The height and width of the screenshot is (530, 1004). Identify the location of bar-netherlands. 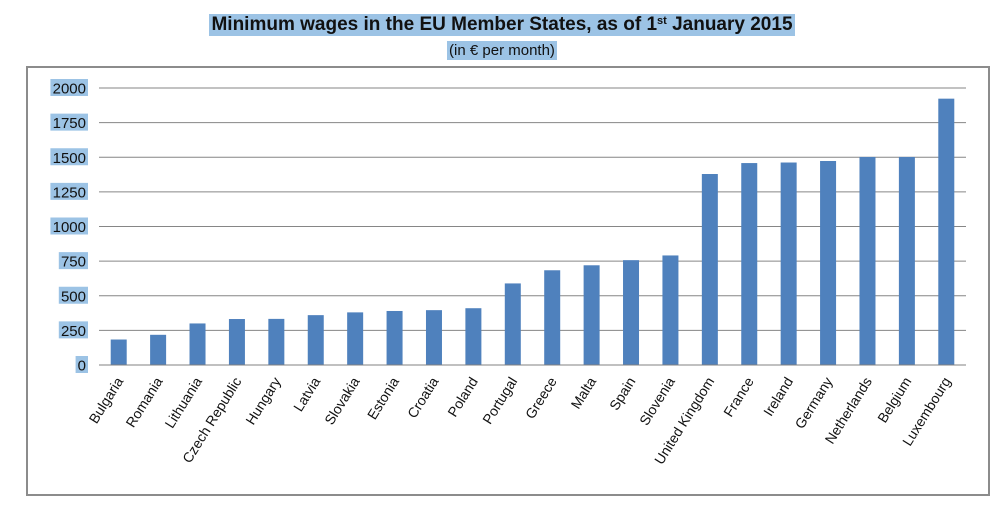
(867, 260).